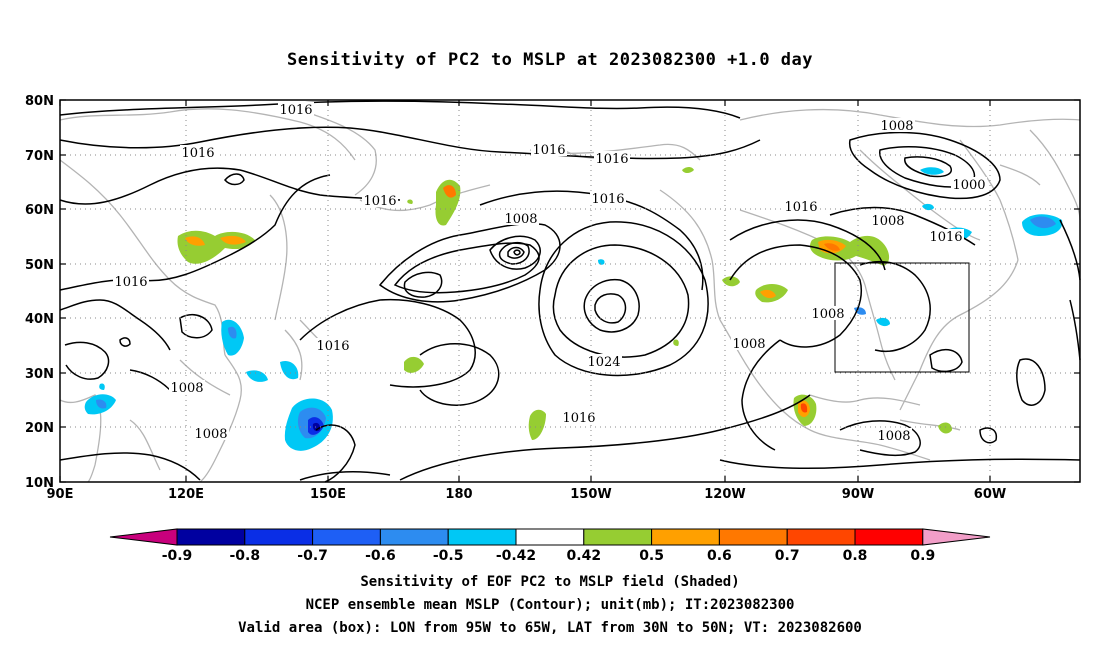 The width and height of the screenshot is (1100, 650). What do you see at coordinates (177, 556) in the screenshot?
I see `colorbar-label: -0.9` at bounding box center [177, 556].